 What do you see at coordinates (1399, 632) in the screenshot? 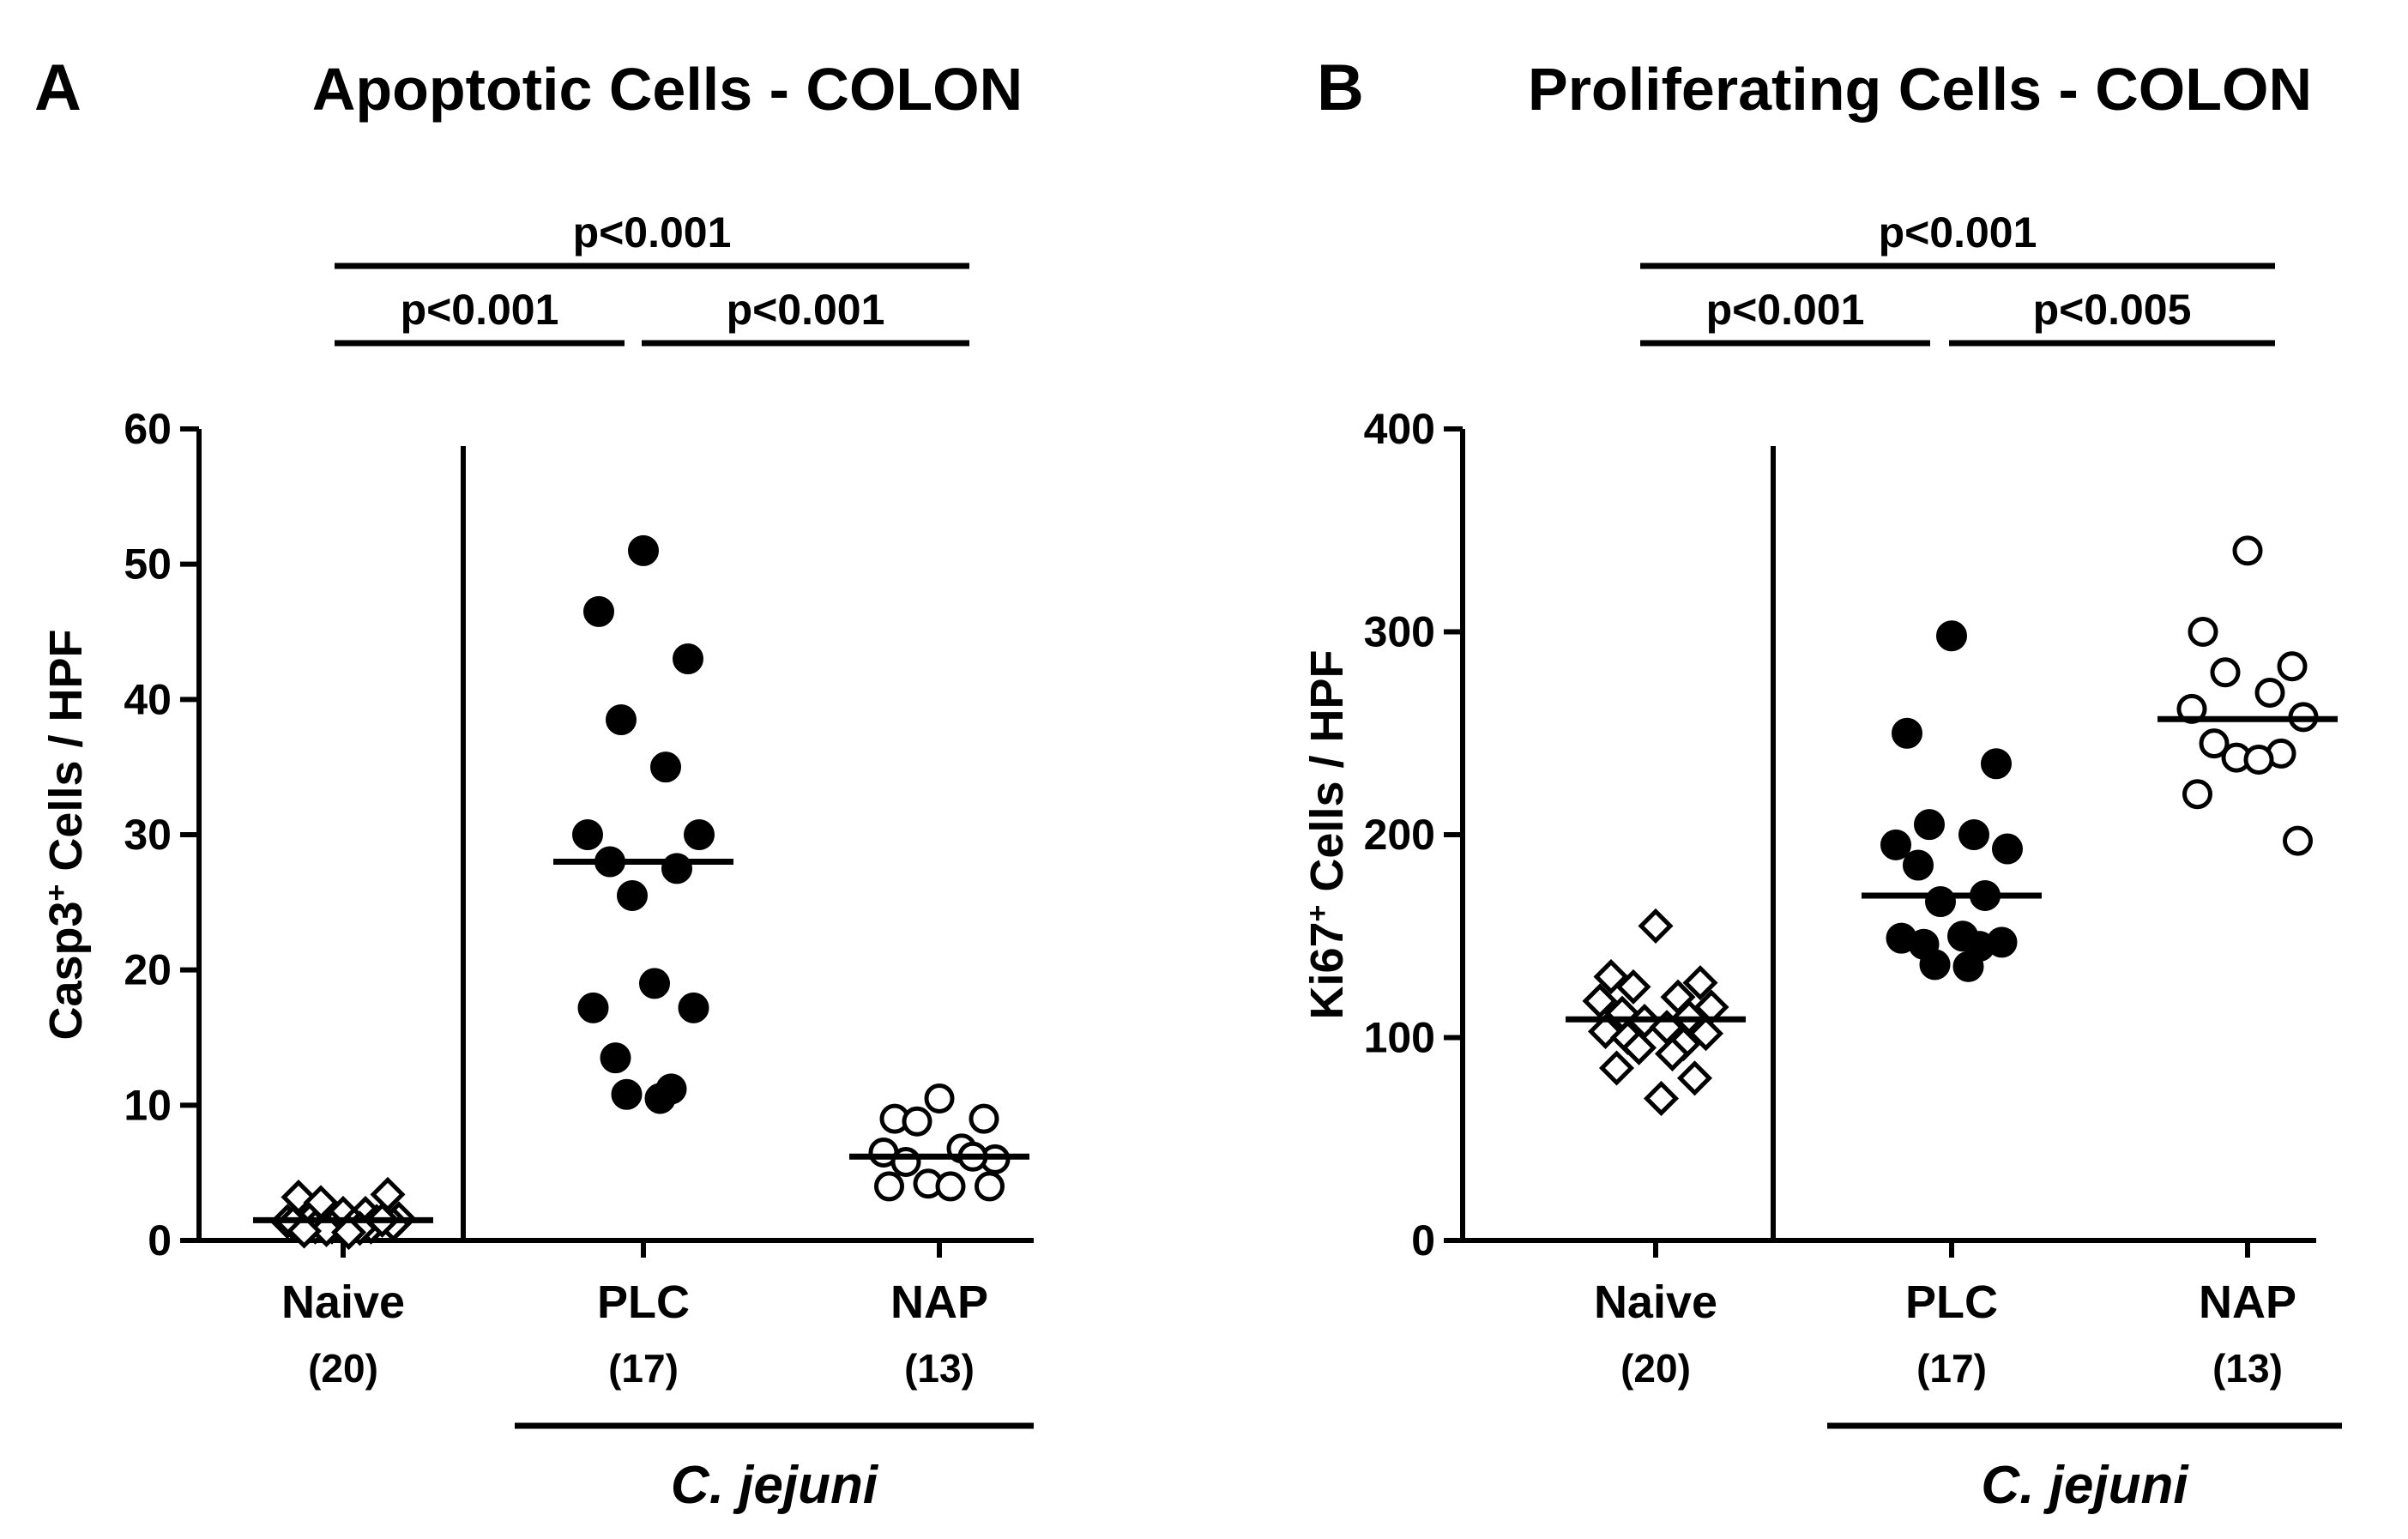
I see `y-tick-label: 300` at bounding box center [1399, 632].